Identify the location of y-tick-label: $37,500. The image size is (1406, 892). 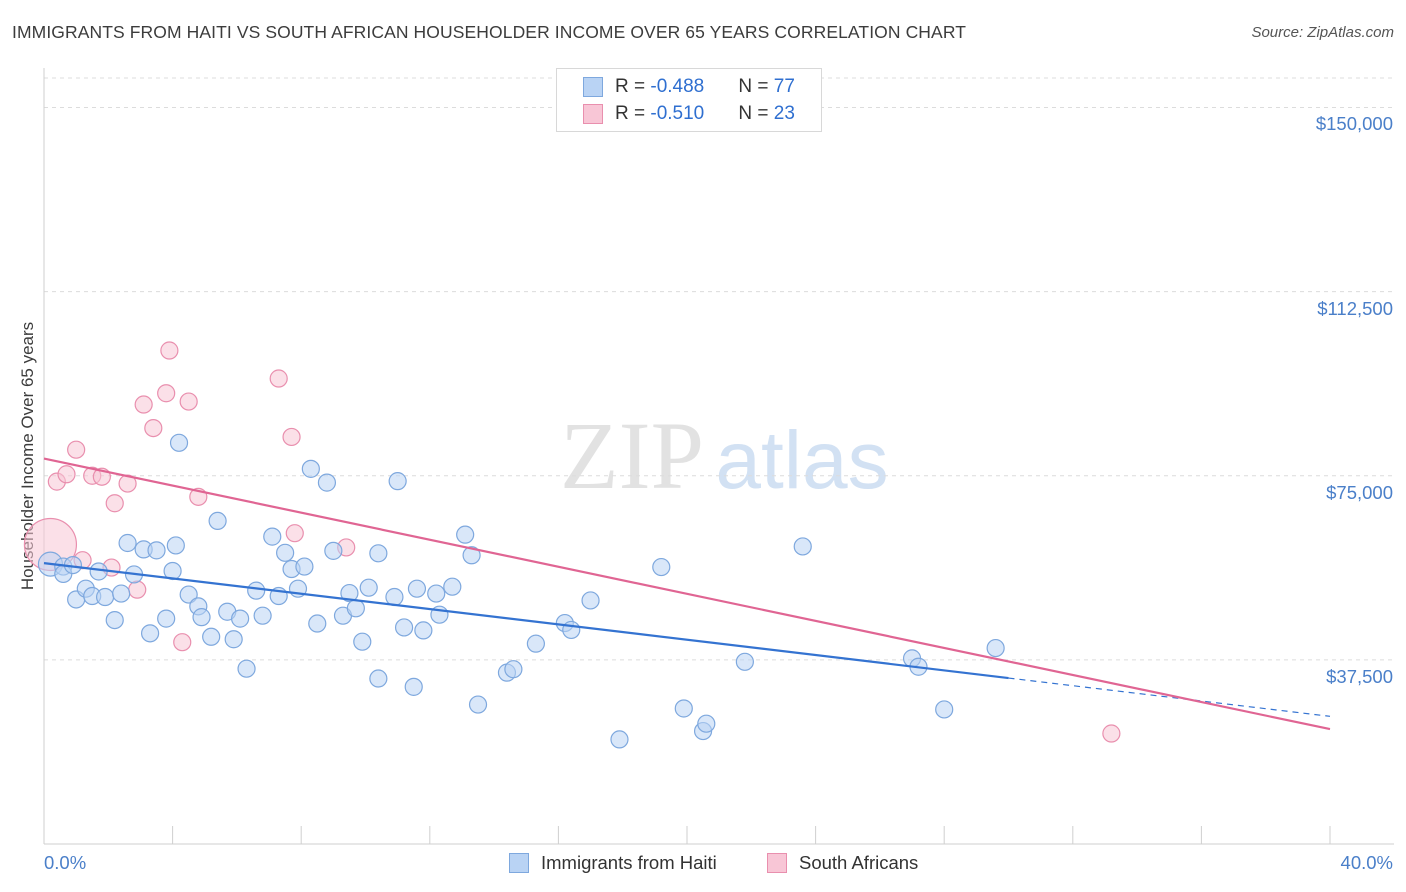
(1359, 676).